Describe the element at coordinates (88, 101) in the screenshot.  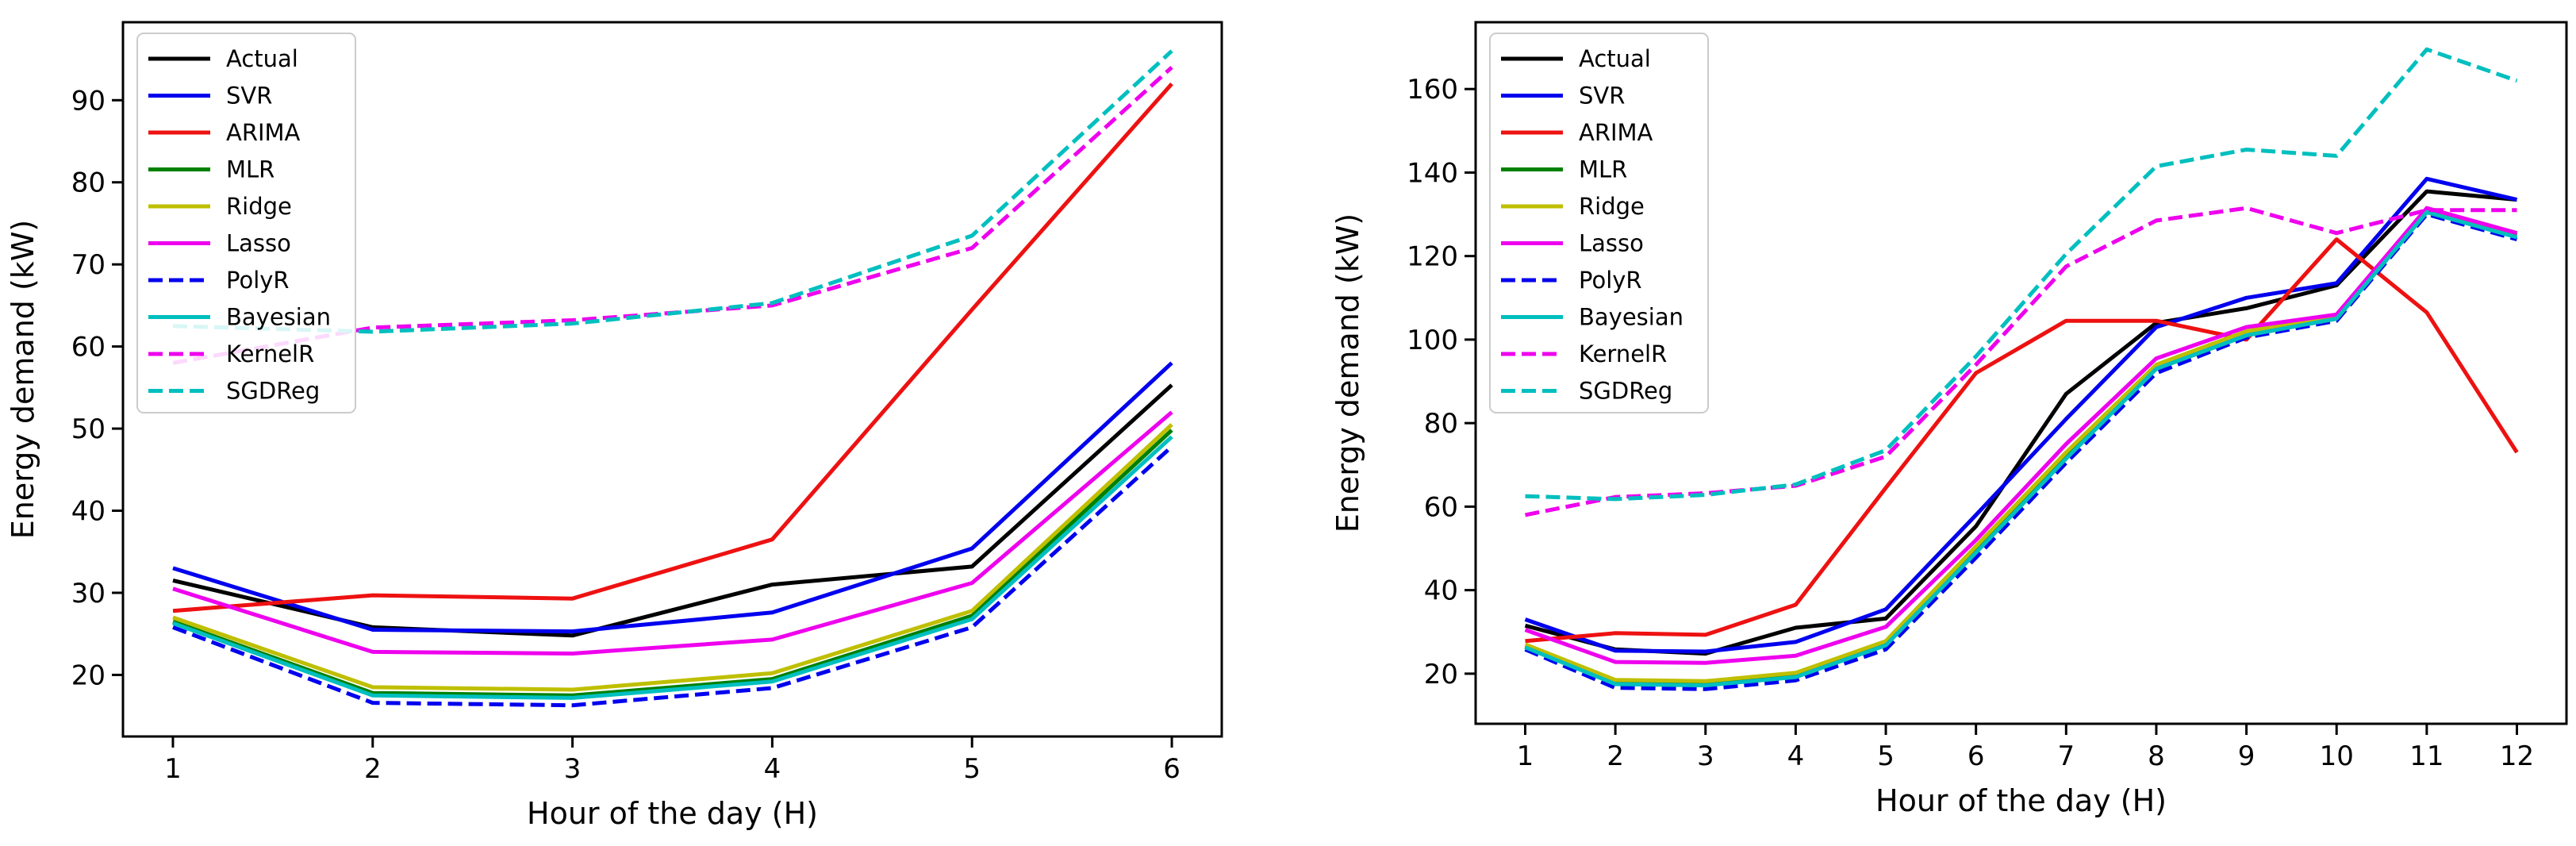
I see `y-tick-label: 90` at that location.